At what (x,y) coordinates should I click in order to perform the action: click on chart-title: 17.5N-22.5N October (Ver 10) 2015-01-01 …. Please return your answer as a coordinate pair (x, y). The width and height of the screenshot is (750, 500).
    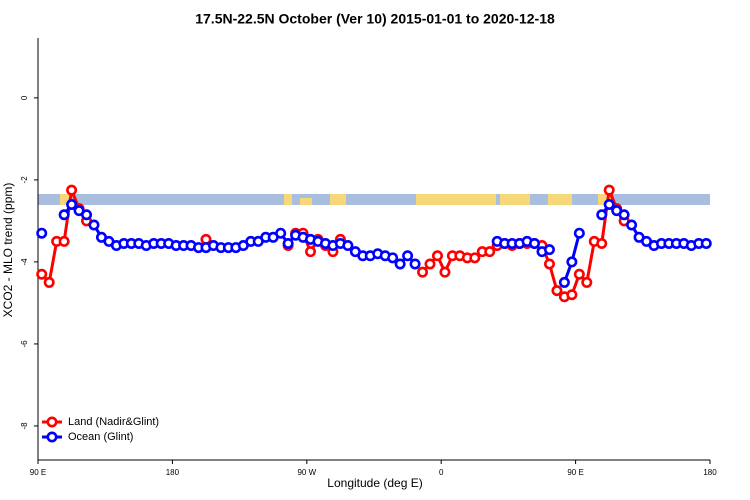
    Looking at the image, I should click on (375, 19).